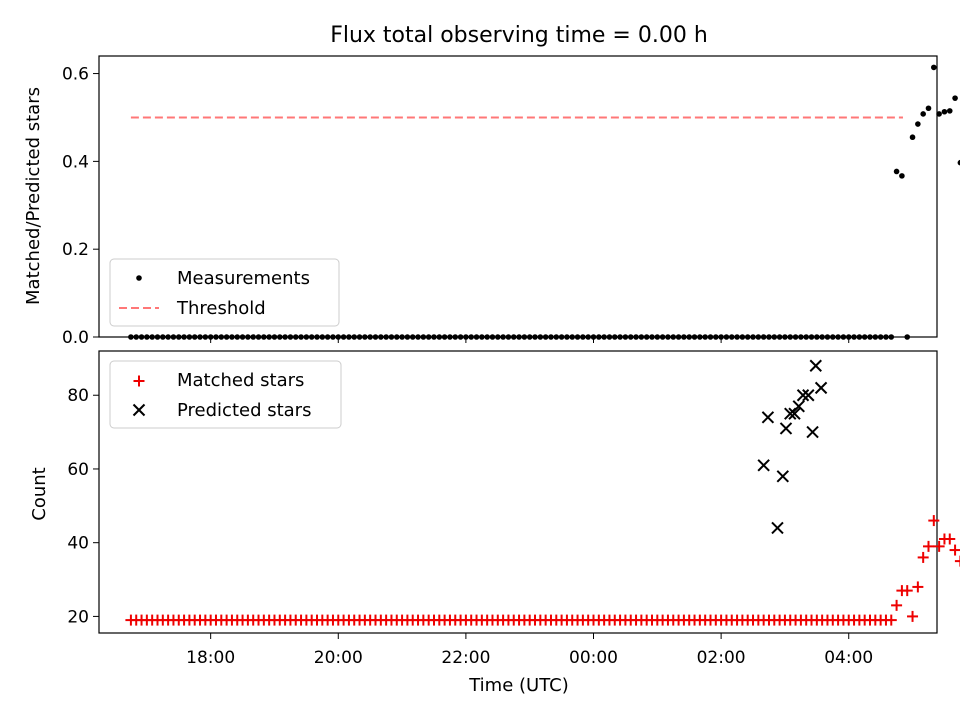 The height and width of the screenshot is (720, 960). I want to click on bottom-x-tick-label: 04:00, so click(848, 658).